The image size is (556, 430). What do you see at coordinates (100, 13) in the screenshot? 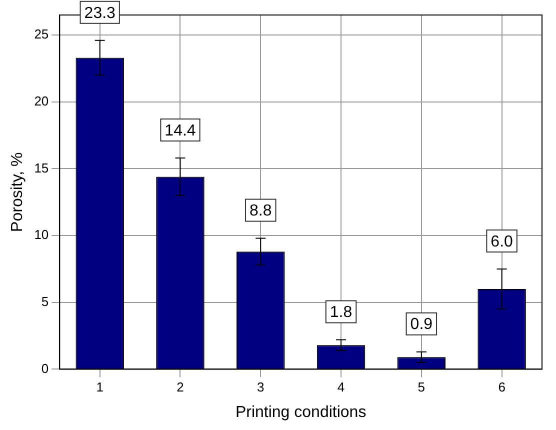
I see `data-label: 23.3` at bounding box center [100, 13].